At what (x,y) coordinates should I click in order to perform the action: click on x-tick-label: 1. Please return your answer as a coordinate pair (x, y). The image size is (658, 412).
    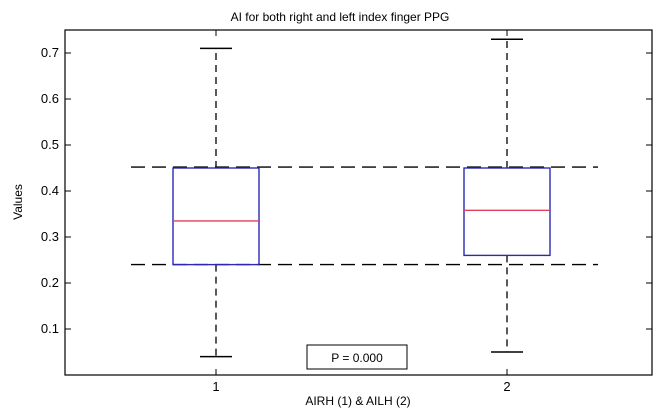
    Looking at the image, I should click on (215, 386).